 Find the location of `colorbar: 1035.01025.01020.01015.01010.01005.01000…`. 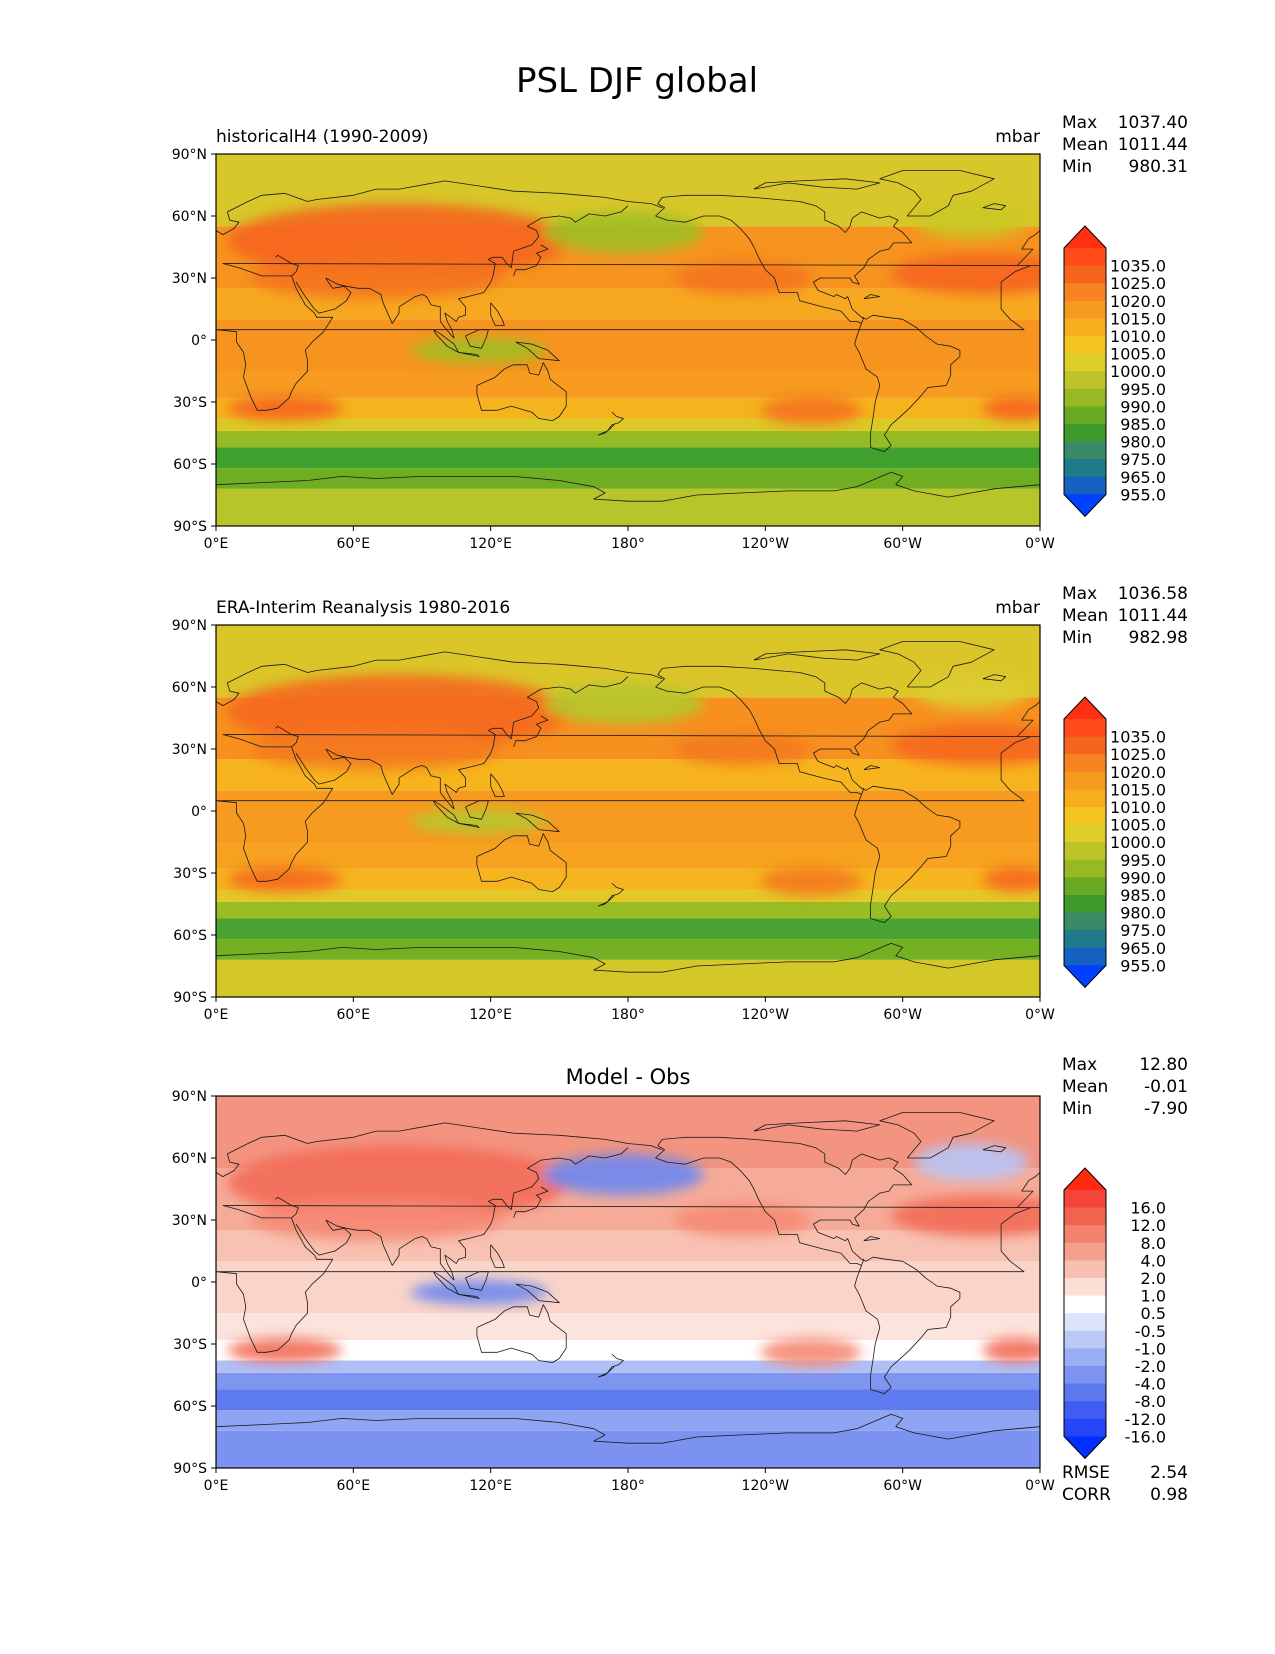

colorbar: 1035.01025.01020.01015.01010.01005.01000… is located at coordinates (1114, 842).